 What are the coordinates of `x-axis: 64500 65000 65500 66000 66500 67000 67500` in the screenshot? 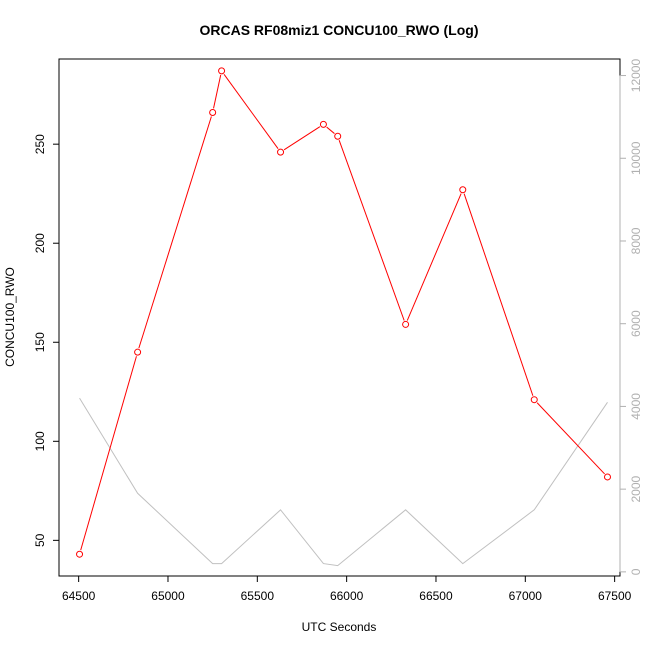 It's located at (347, 589).